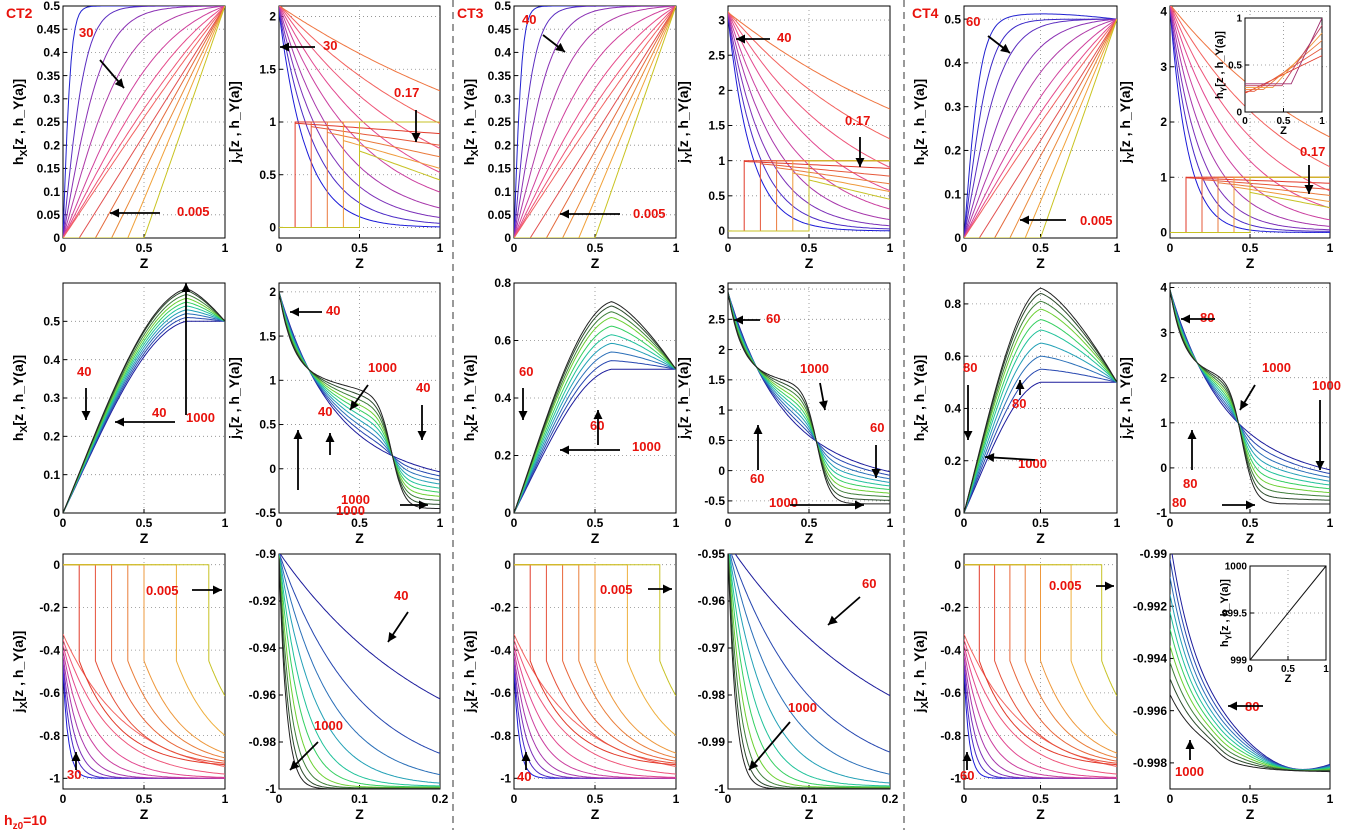 This screenshot has width=1361, height=830. Describe the element at coordinates (1274, 624) in the screenshot. I see `inset-chart: 0 0.5 1 999 999.5 1000 ZhY[z , h_Y(a)]` at that location.